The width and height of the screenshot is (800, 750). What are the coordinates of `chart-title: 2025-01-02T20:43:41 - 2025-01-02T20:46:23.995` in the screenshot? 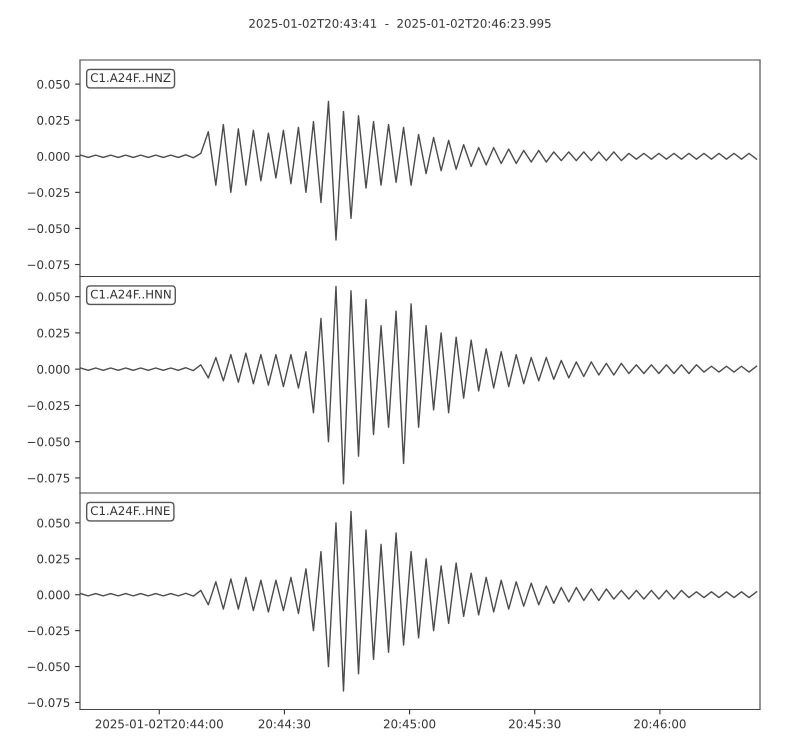 It's located at (400, 23).